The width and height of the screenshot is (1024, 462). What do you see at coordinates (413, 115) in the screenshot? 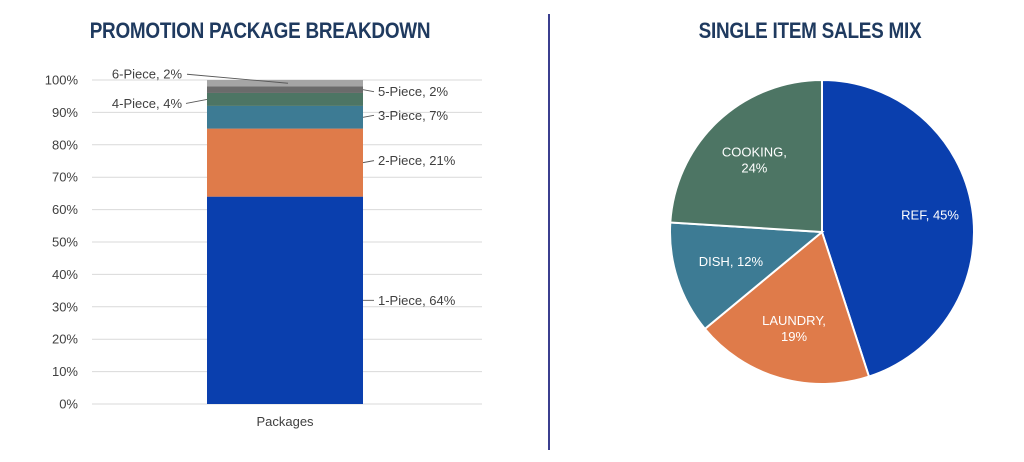
I see `data-label: 3-Piece, 7%` at bounding box center [413, 115].